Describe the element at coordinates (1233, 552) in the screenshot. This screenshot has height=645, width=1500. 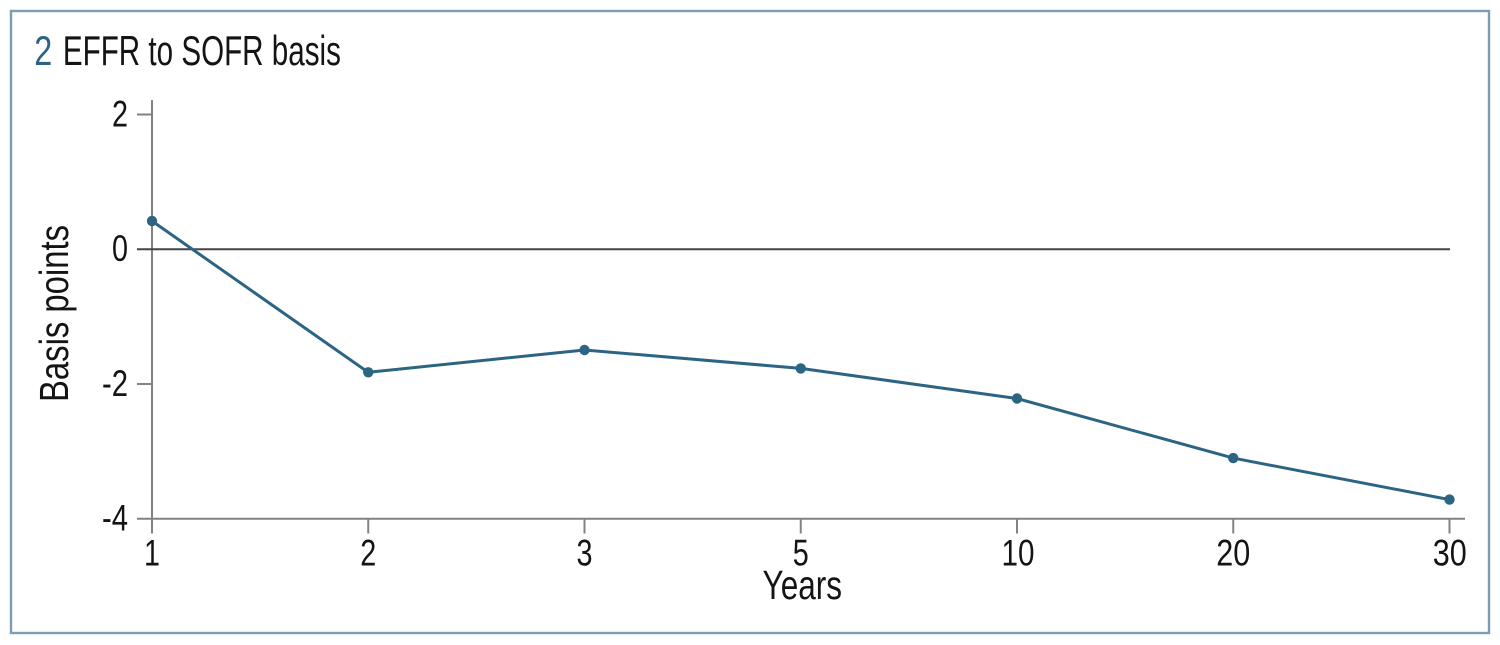
I see `svg-text: 20` at that location.